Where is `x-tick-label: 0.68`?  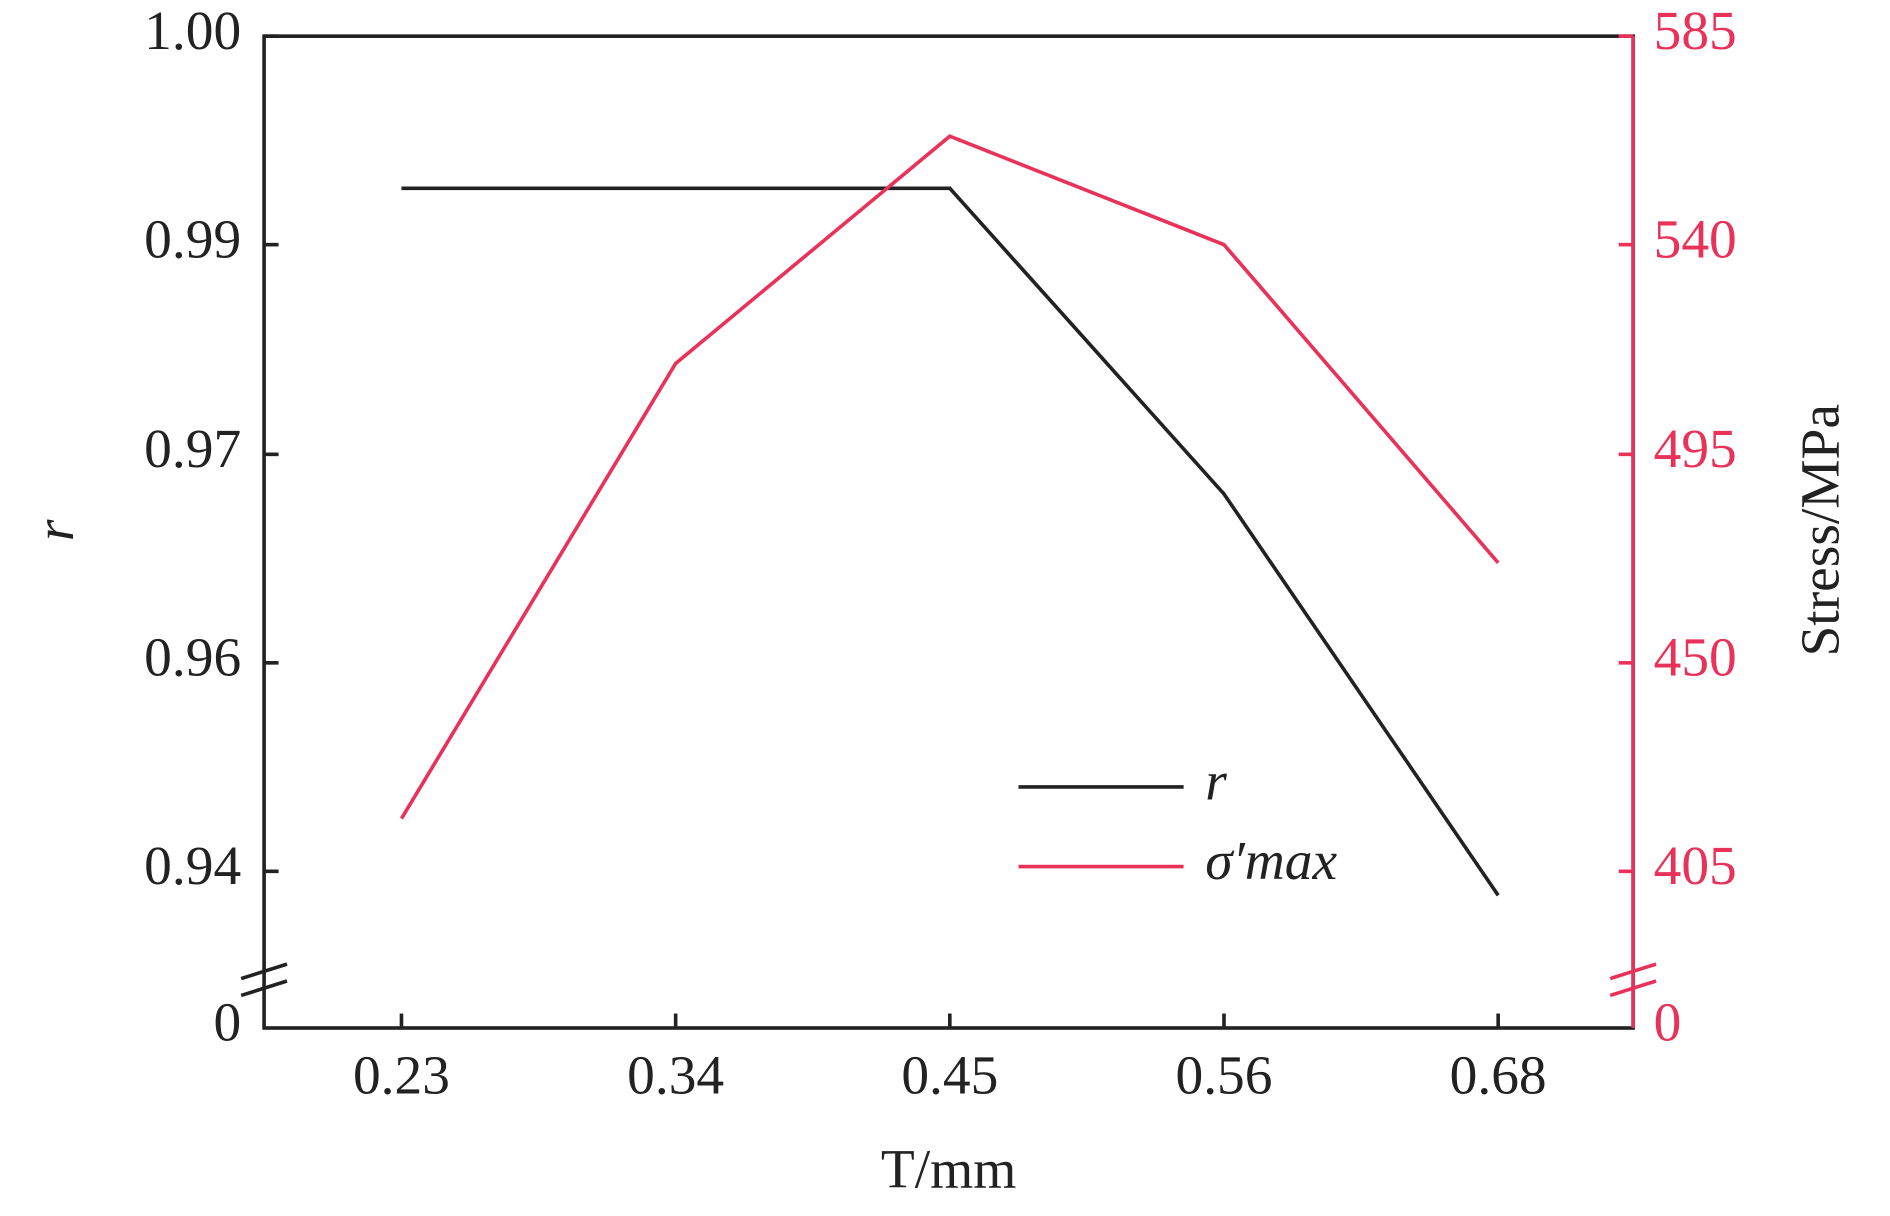 x-tick-label: 0.68 is located at coordinates (1498, 1075).